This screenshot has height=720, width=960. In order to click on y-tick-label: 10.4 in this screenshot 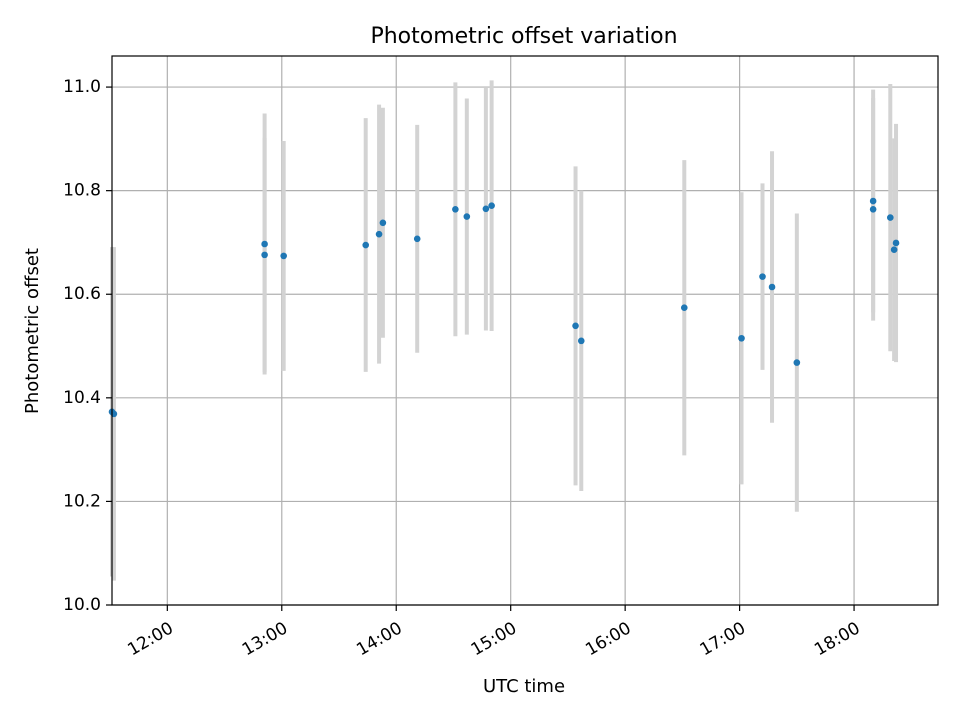, I will do `click(82, 398)`.